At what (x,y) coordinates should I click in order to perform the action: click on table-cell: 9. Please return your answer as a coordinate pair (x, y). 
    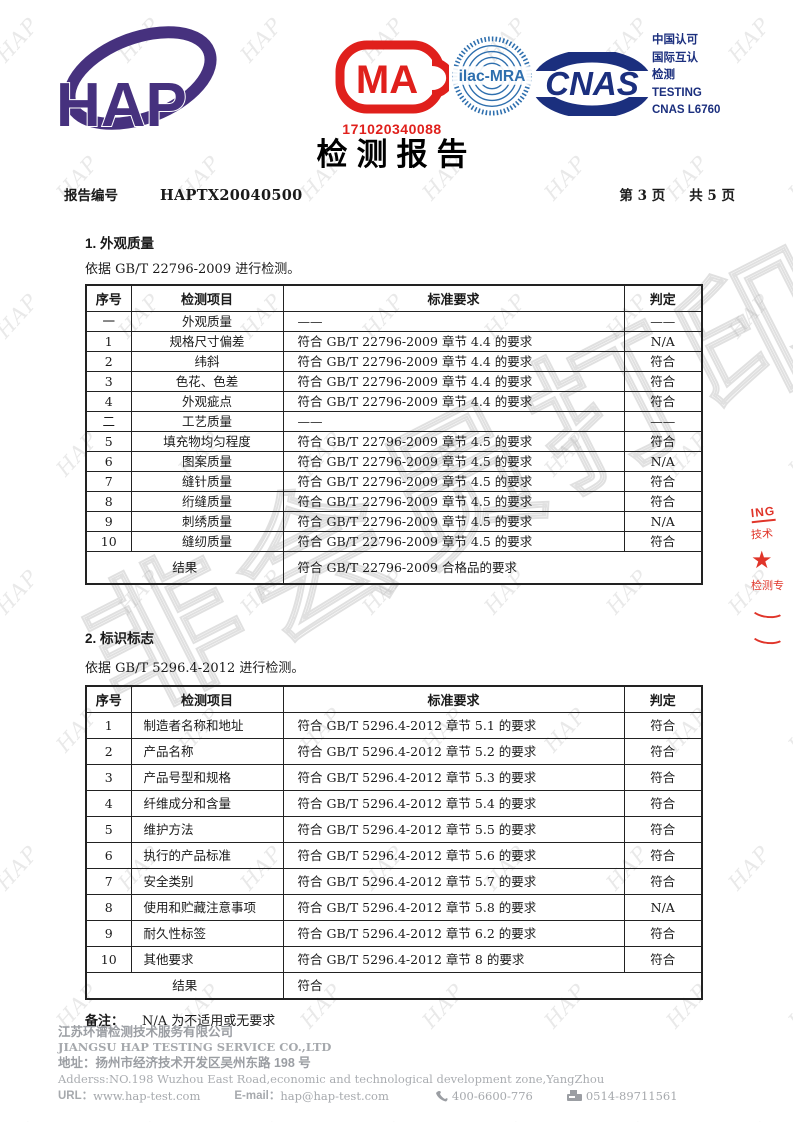
    Looking at the image, I should click on (108, 933).